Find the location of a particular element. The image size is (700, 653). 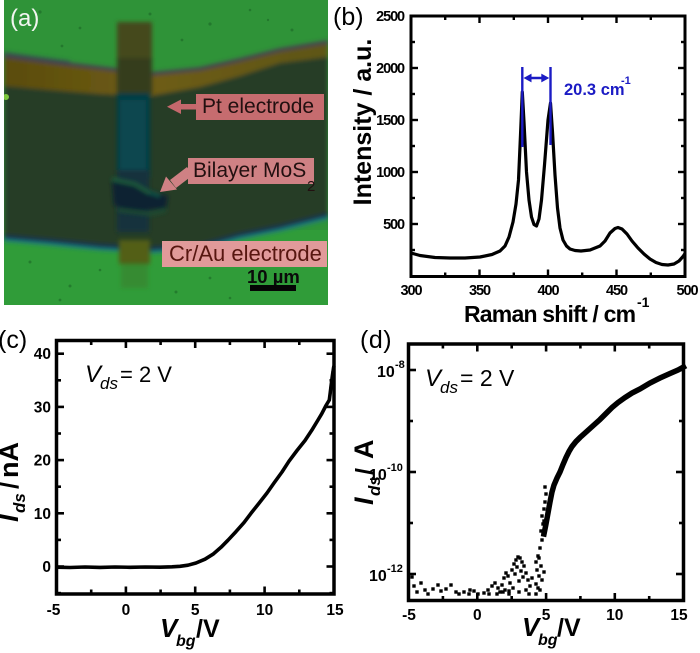

svg-text: Pt electrode is located at coordinates (258, 106).